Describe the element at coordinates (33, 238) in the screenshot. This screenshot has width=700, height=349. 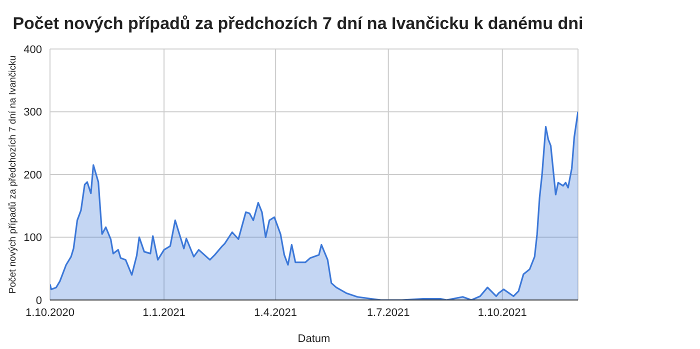
I see `y-tick-label: 100` at that location.